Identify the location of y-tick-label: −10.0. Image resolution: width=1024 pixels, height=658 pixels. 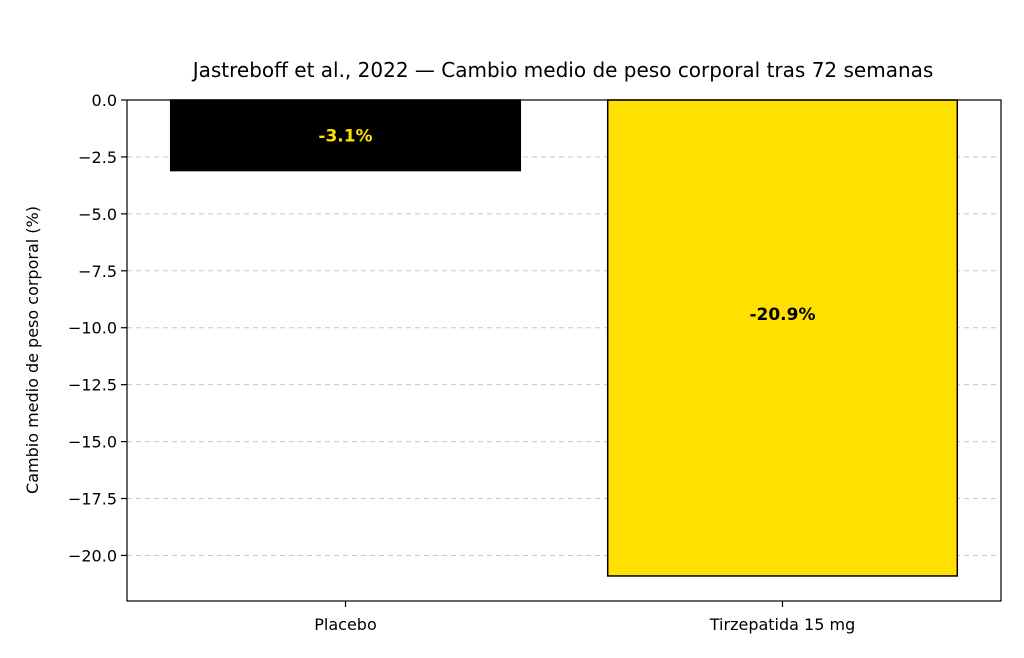
(92, 328).